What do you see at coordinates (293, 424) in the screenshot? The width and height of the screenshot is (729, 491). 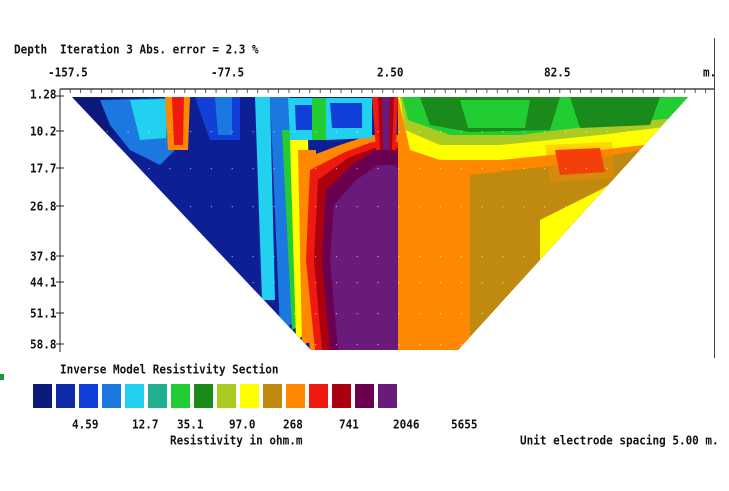 I see `scale-label-4: 268` at bounding box center [293, 424].